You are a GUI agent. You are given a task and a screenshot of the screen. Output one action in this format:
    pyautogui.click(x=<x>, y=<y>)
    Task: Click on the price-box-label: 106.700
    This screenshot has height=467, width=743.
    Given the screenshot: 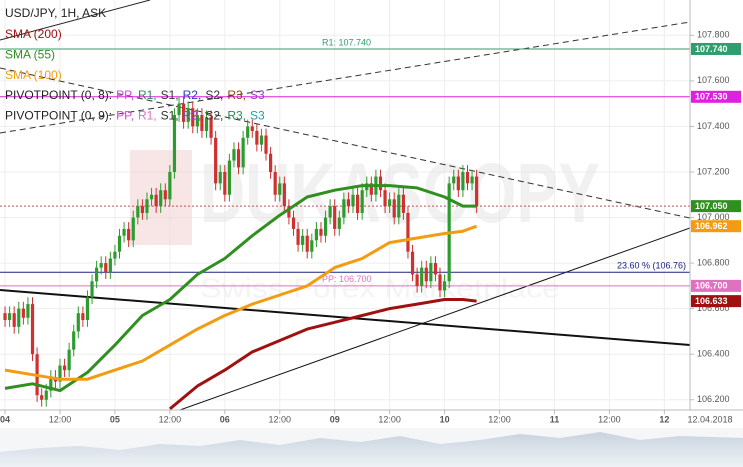 What is the action you would take?
    pyautogui.click(x=711, y=286)
    